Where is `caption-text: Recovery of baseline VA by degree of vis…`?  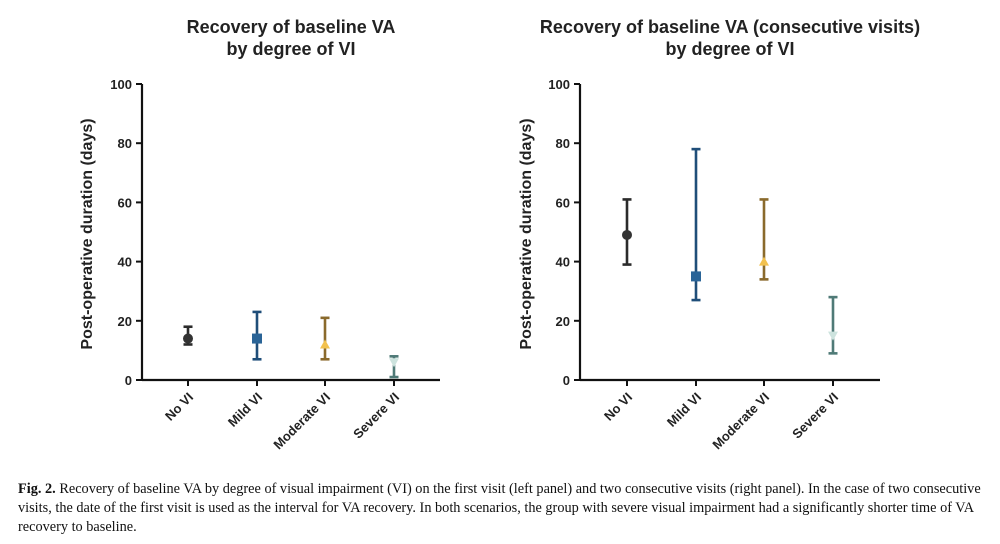
caption-text: Recovery of baseline VA by degree of vis… is located at coordinates (499, 508).